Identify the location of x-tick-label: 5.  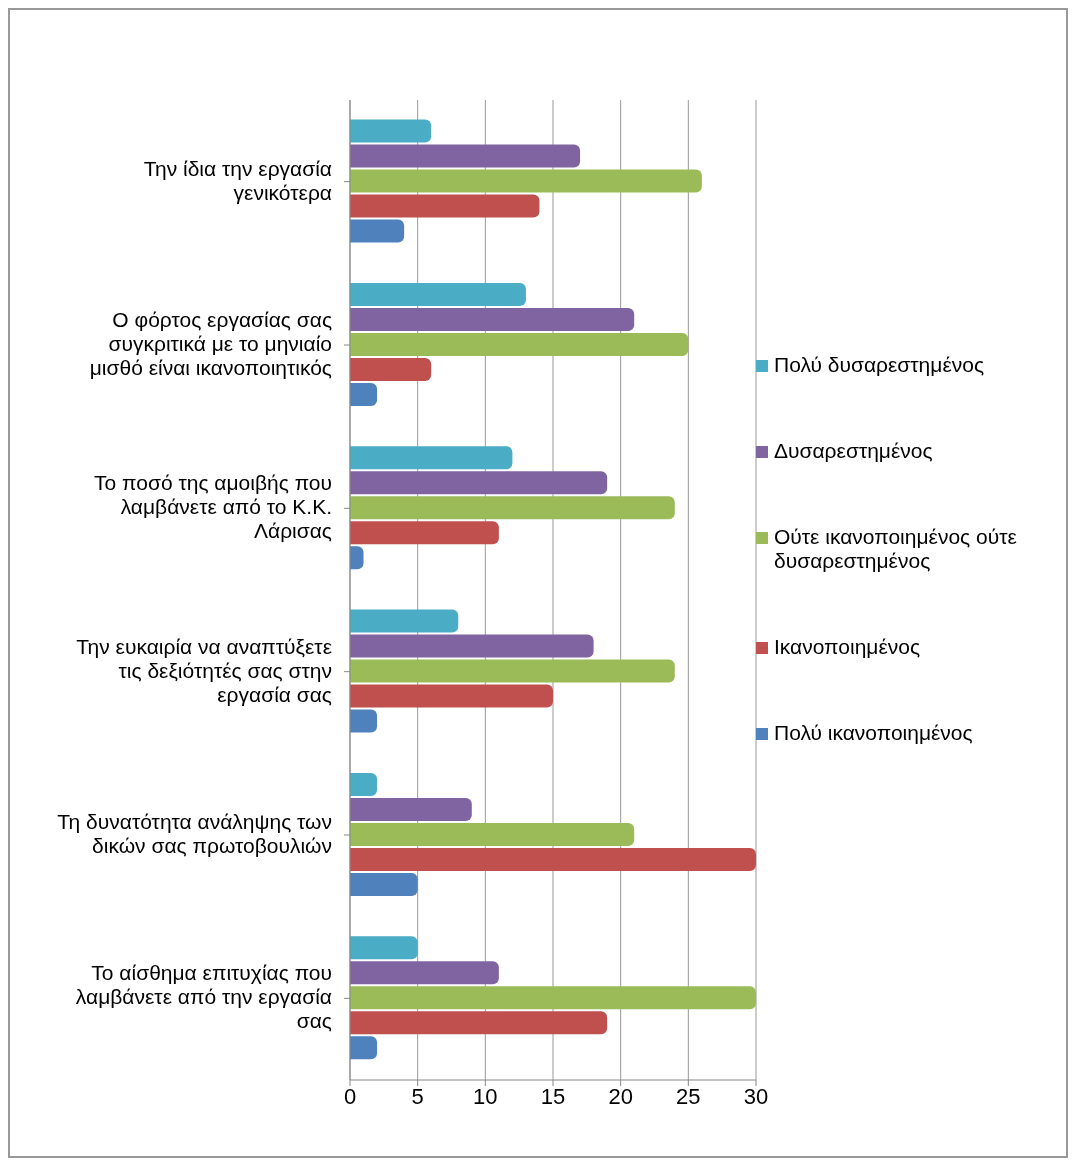
(417, 1096).